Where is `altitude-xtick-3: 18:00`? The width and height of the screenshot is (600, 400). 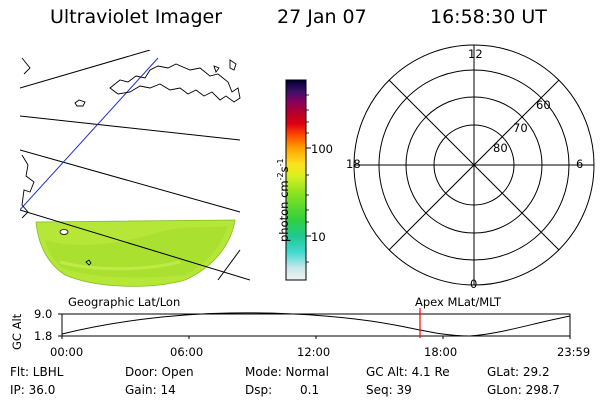
altitude-xtick-3: 18:00 is located at coordinates (441, 352).